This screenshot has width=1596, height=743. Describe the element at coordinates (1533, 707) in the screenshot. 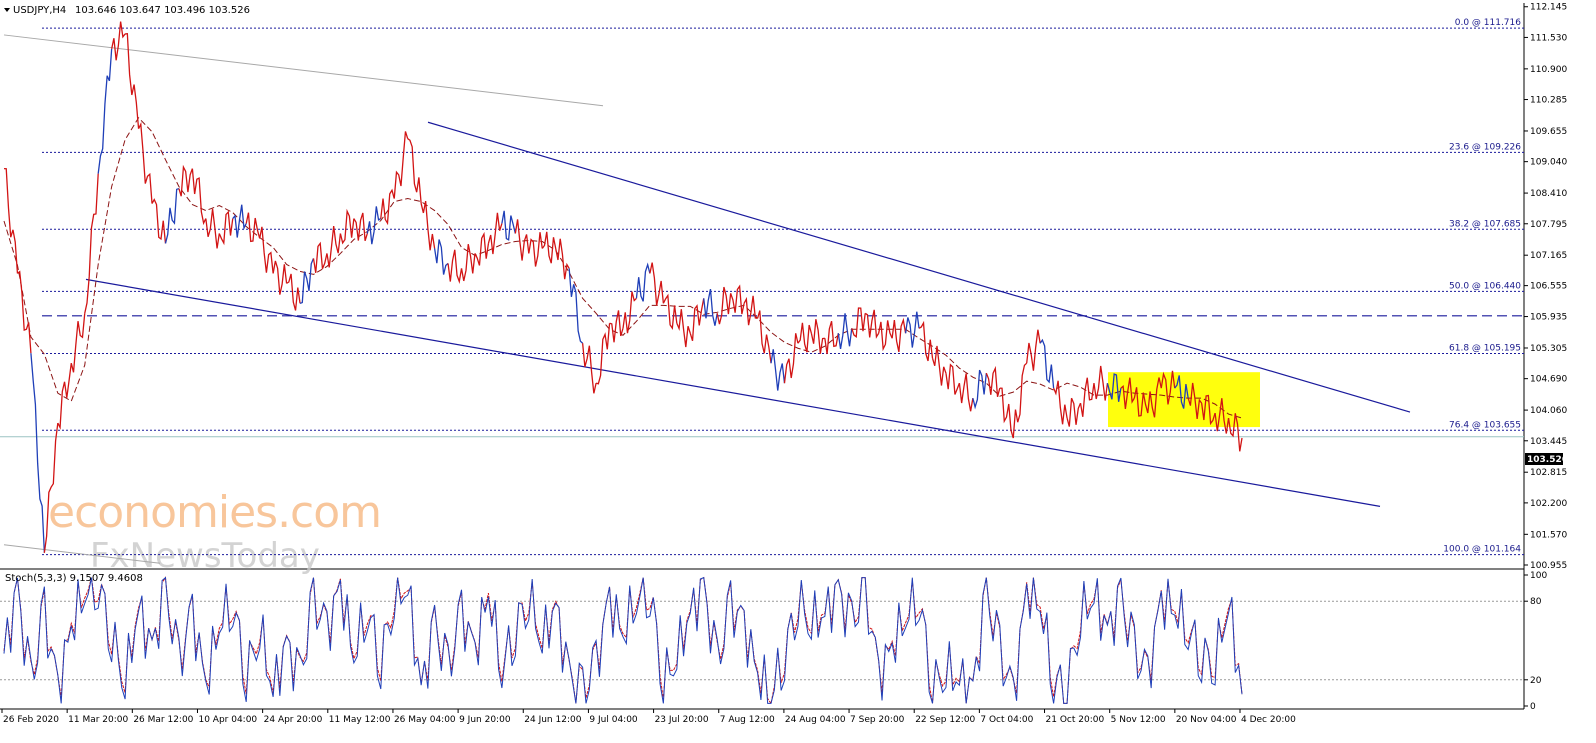

I see `stoch-tick-label: 0` at that location.